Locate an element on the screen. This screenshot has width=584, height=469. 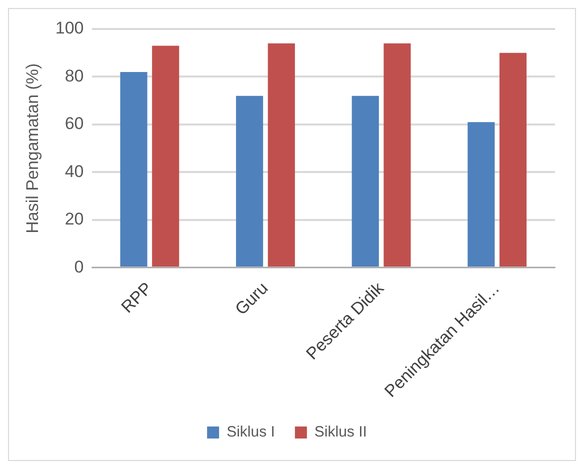
y-tick-label: 40 is located at coordinates (74, 171).